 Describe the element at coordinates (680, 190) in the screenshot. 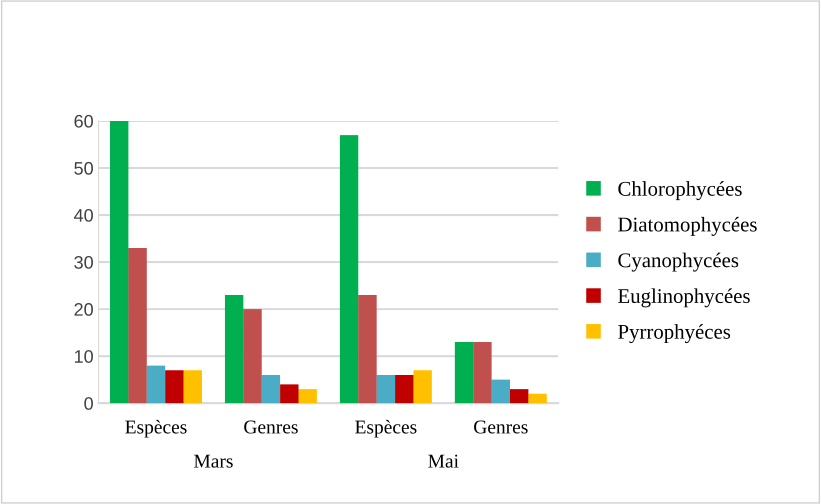

I see `legend-label: Chlorophycées` at that location.